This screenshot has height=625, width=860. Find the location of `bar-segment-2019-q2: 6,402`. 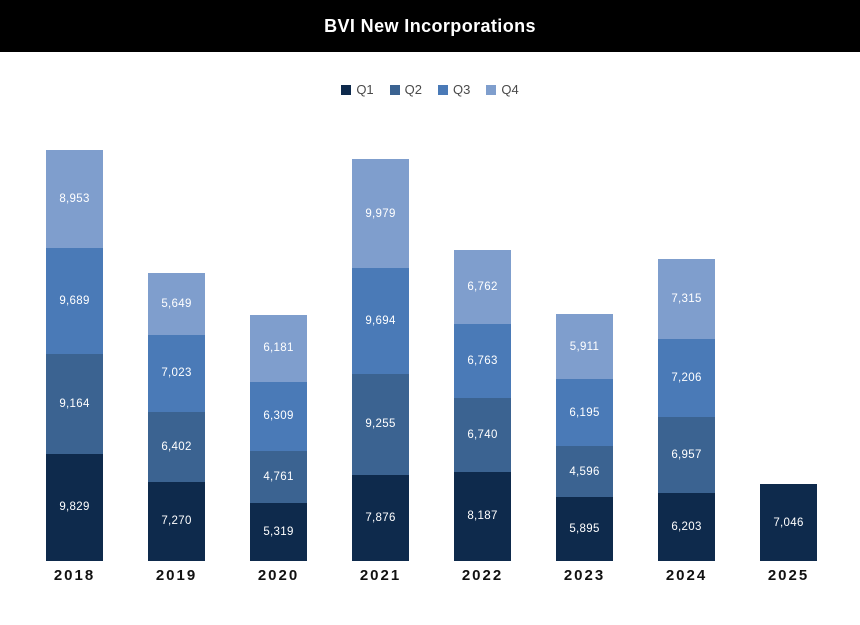

bar-segment-2019-q2: 6,402 is located at coordinates (176, 446).